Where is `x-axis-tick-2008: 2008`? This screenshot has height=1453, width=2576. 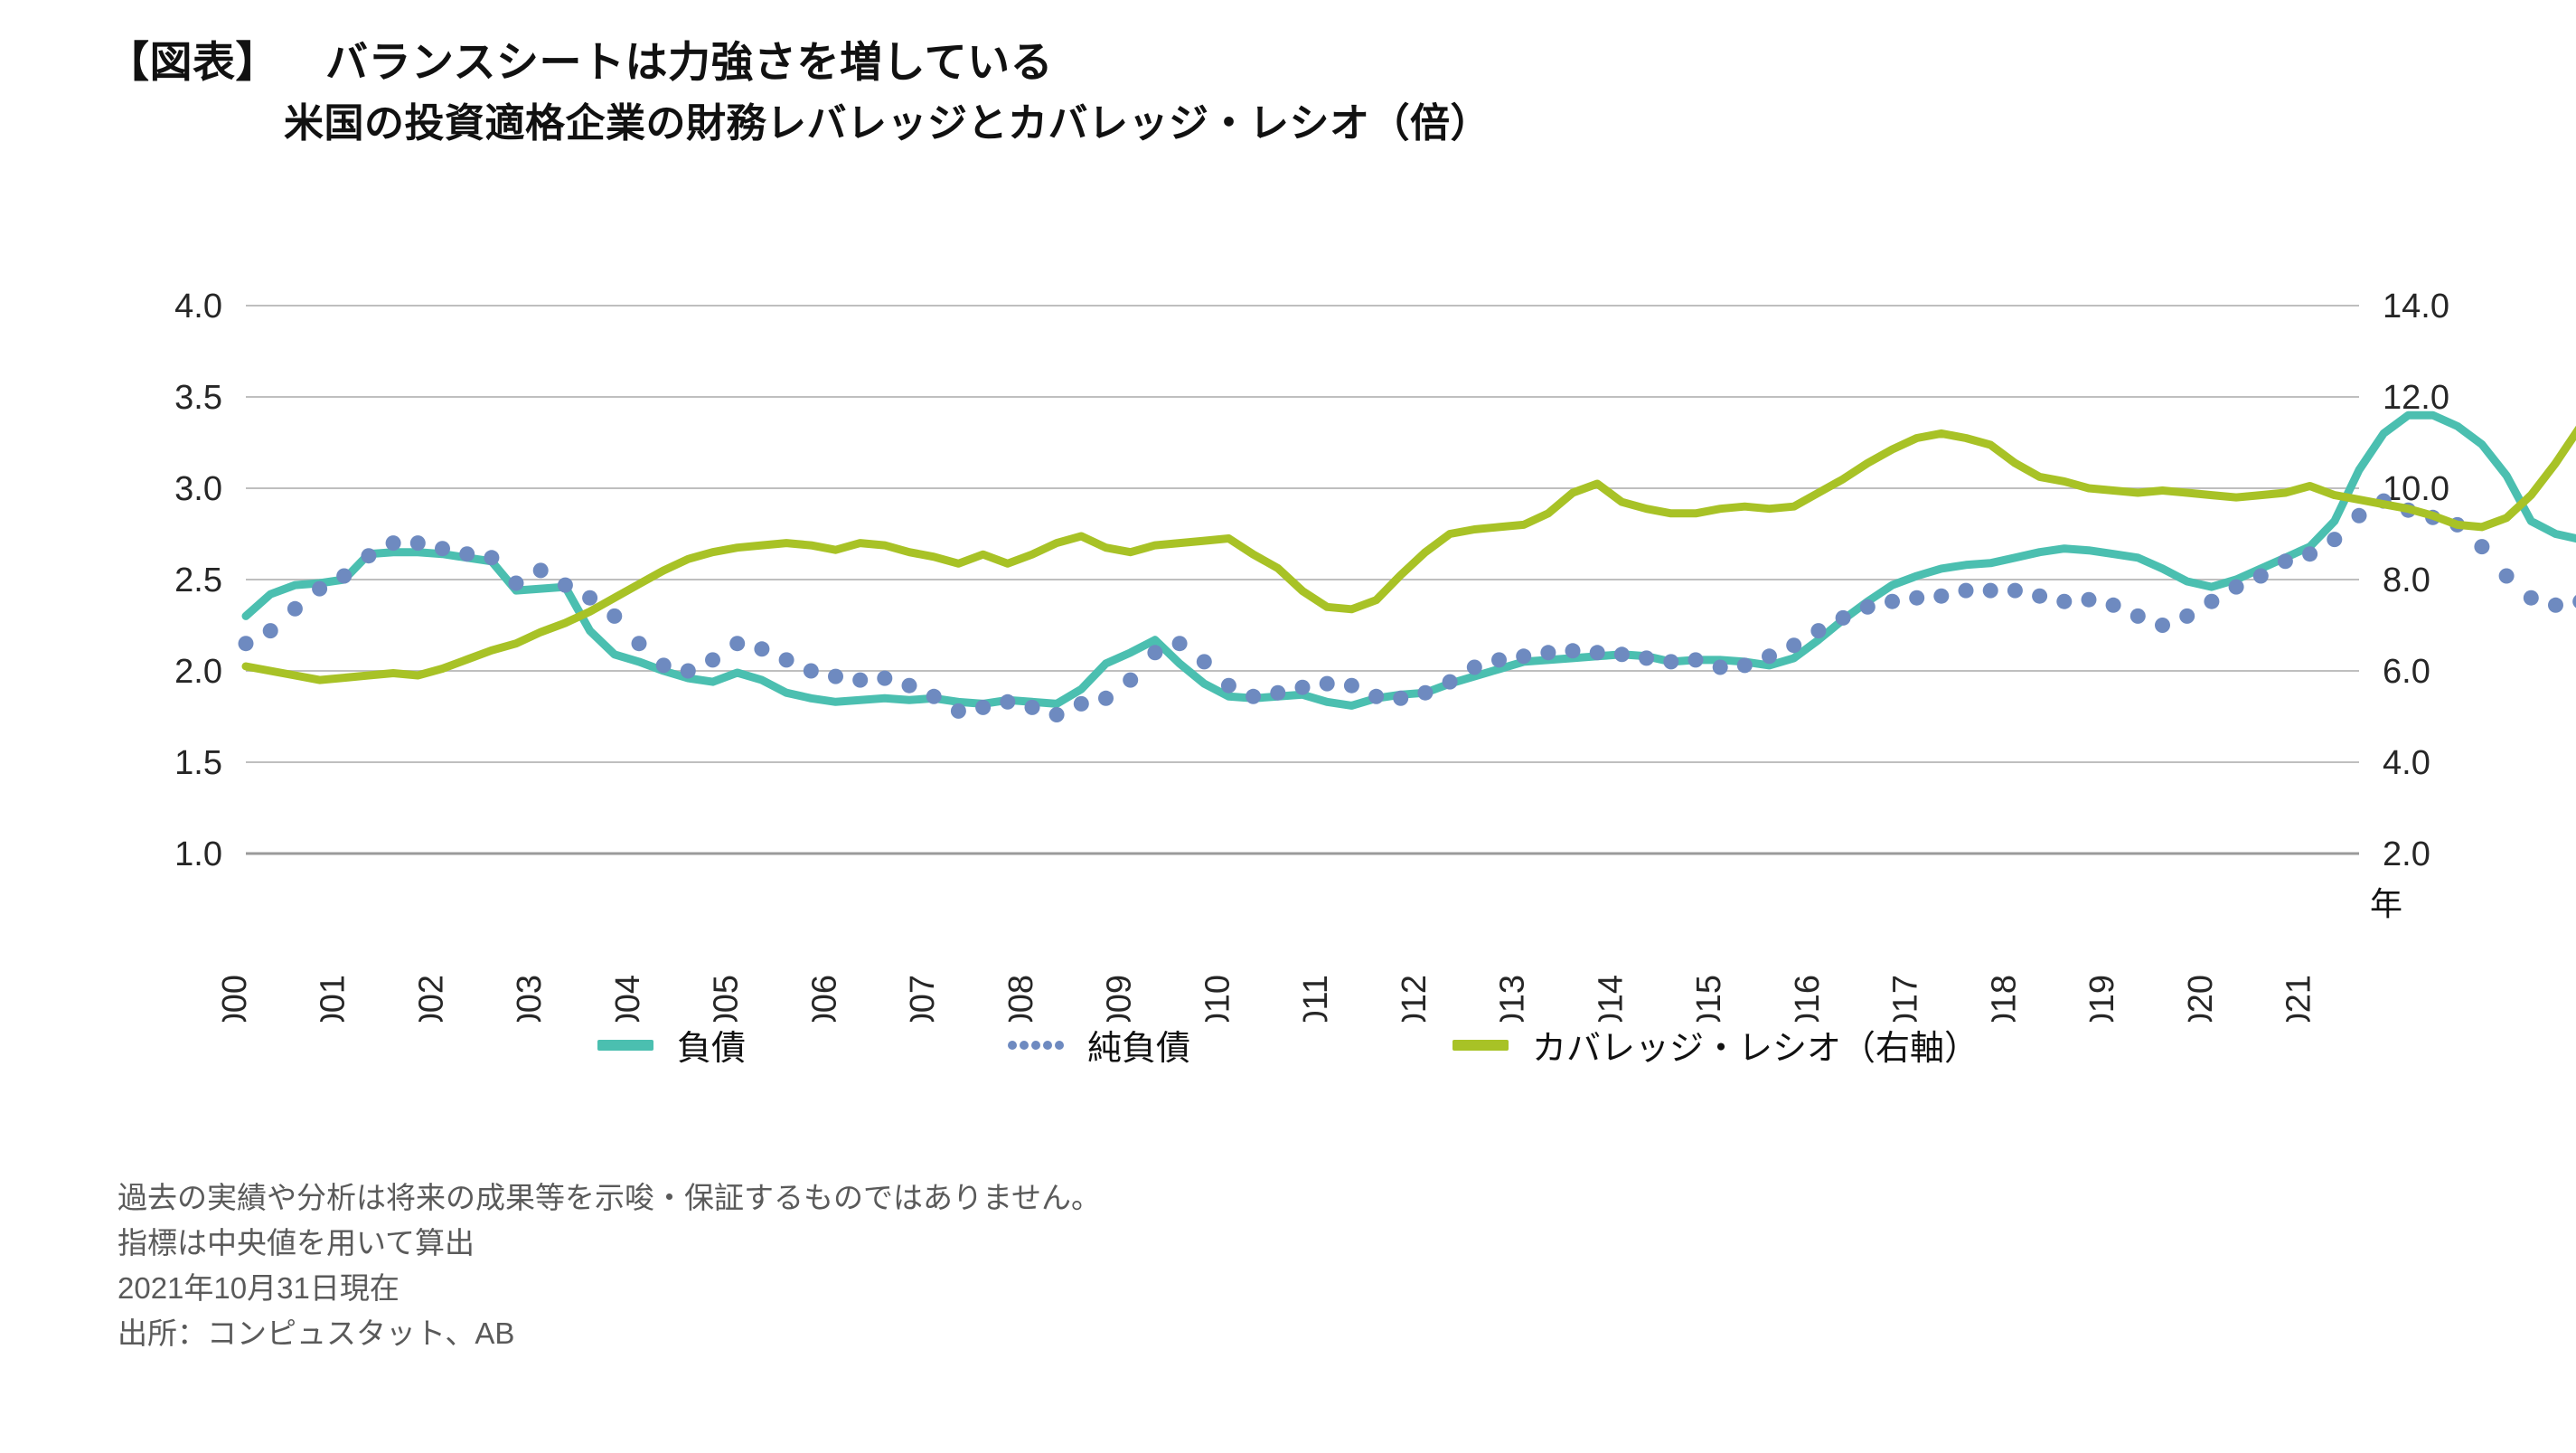 x-axis-tick-2008: 2008 is located at coordinates (1021, 998).